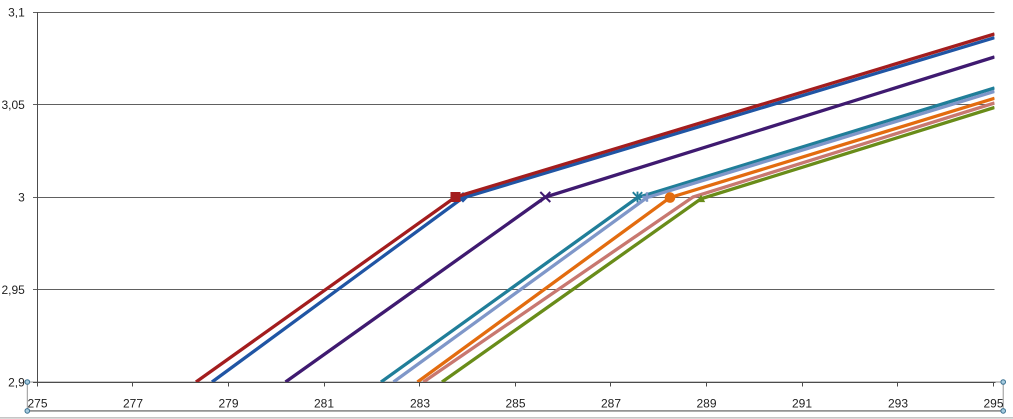  Describe the element at coordinates (228, 404) in the screenshot. I see `svg-text: 279` at that location.